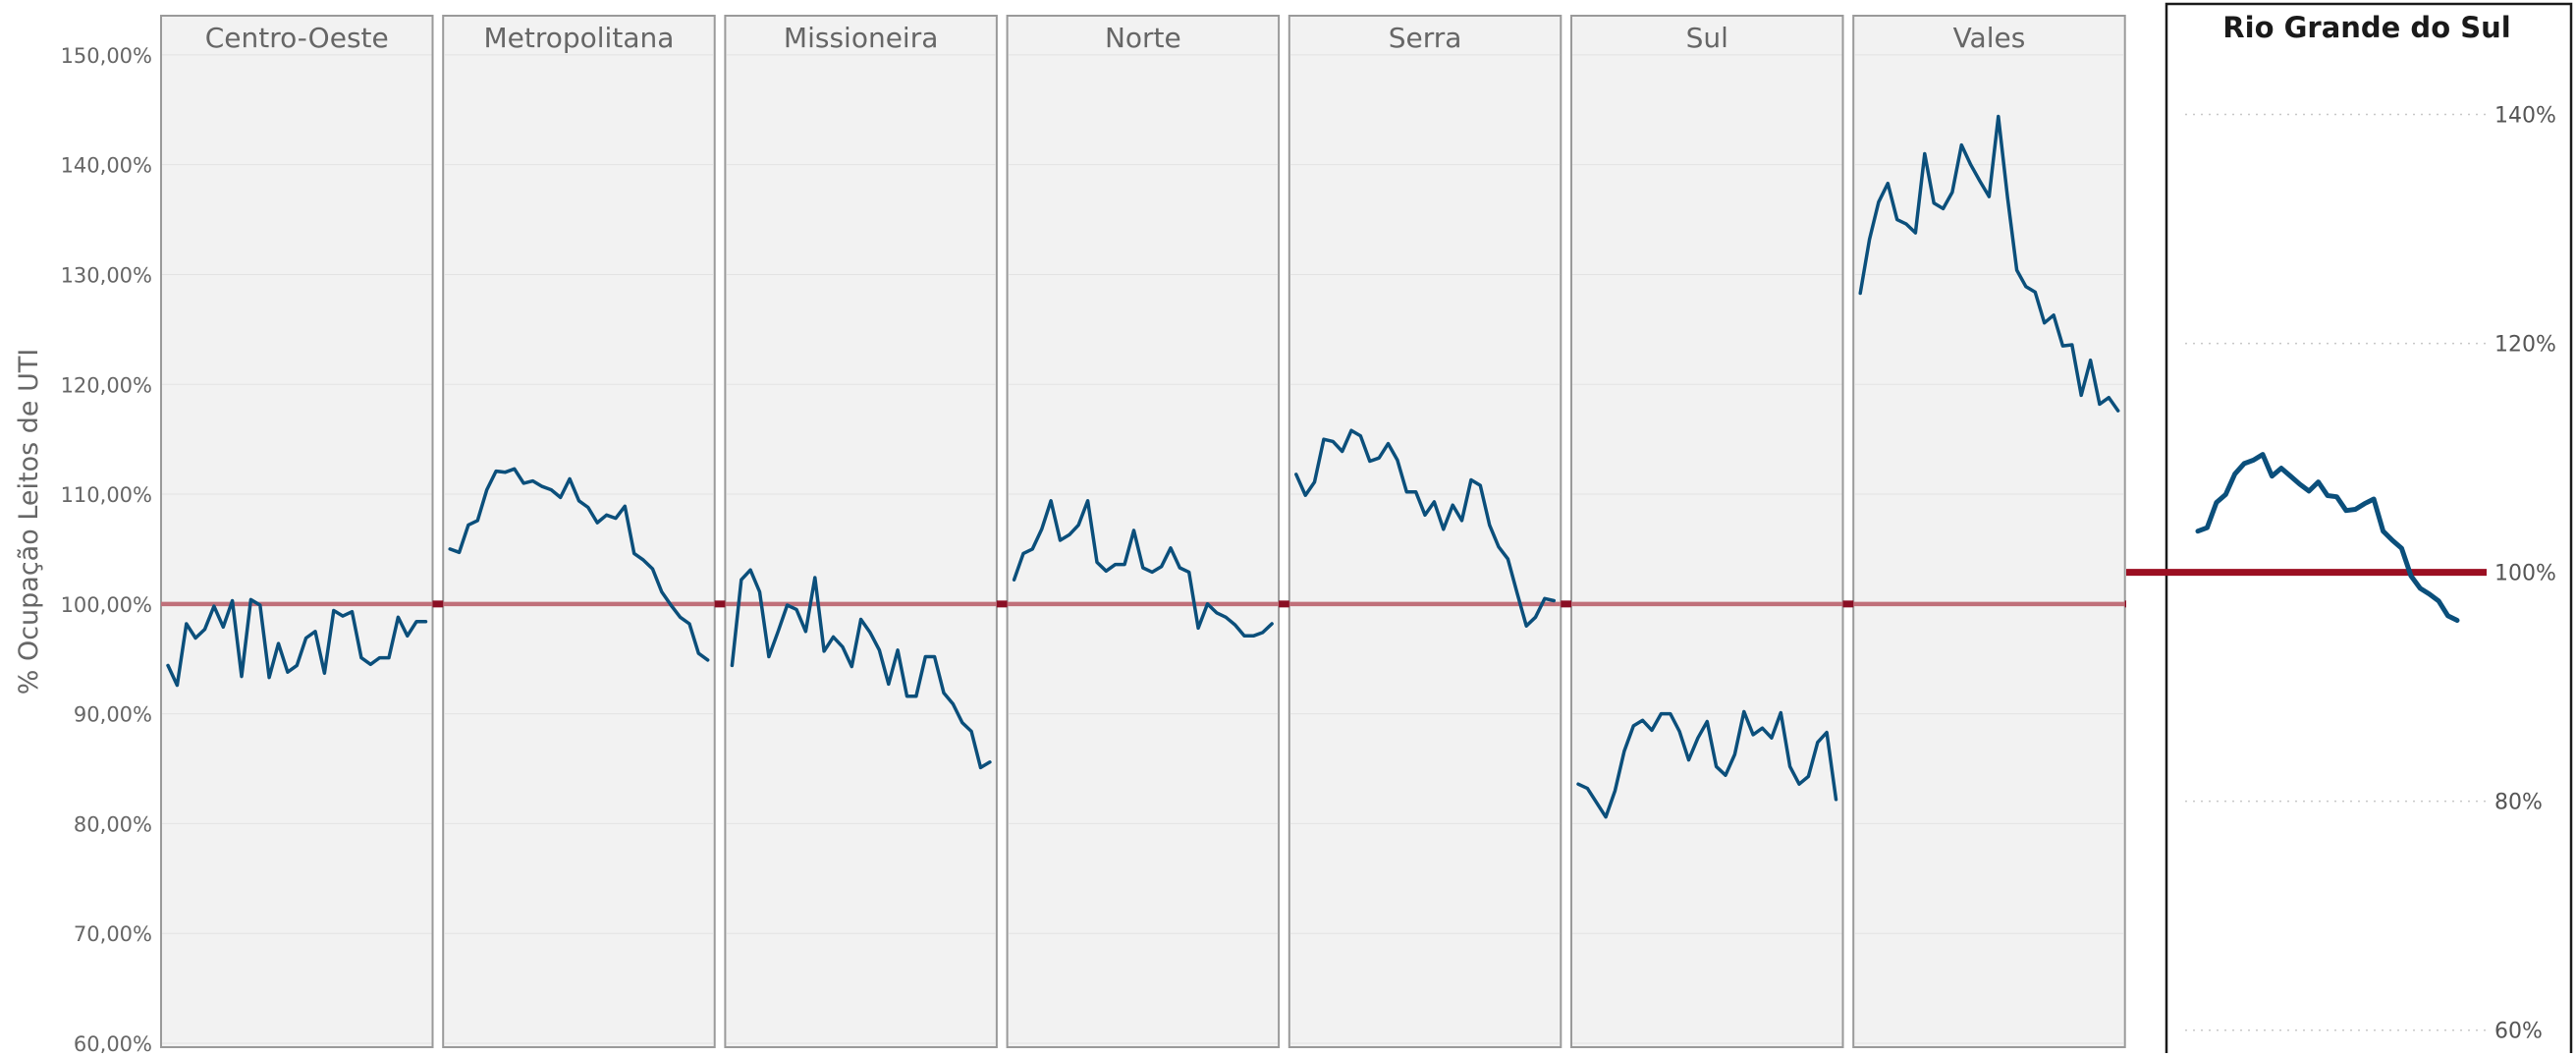 This screenshot has height=1057, width=2576. Describe the element at coordinates (1707, 38) in the screenshot. I see `panel-title: Sul` at that location.